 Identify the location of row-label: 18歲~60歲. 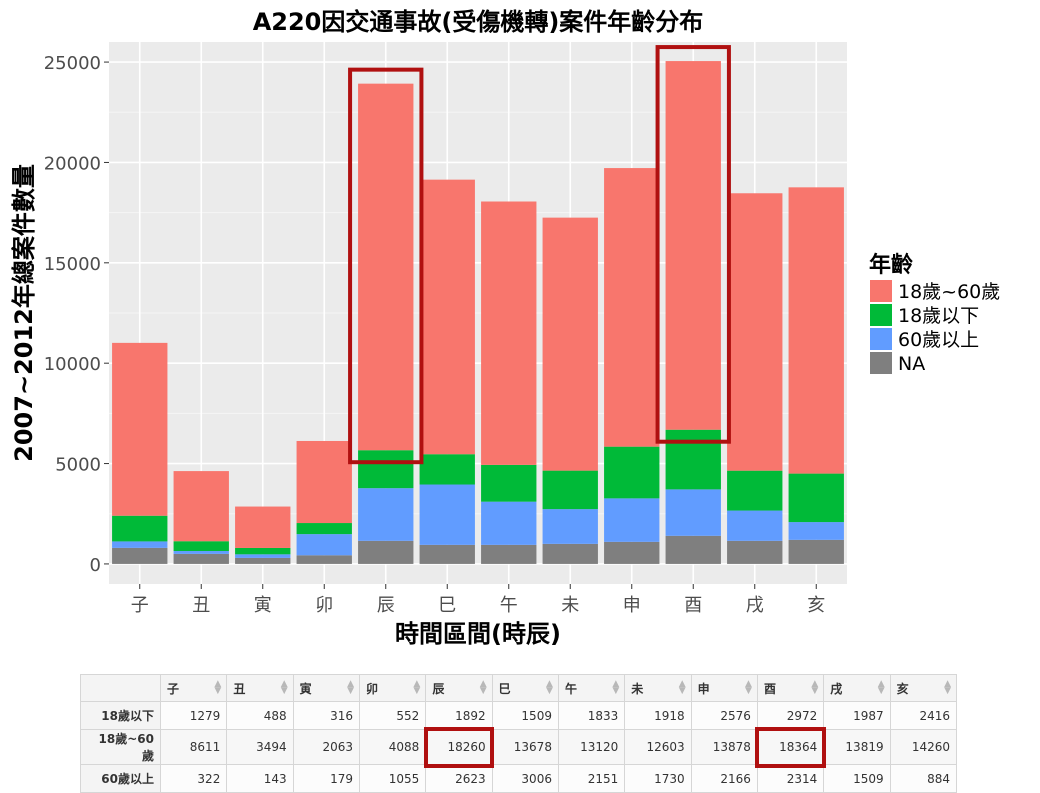
(120, 747).